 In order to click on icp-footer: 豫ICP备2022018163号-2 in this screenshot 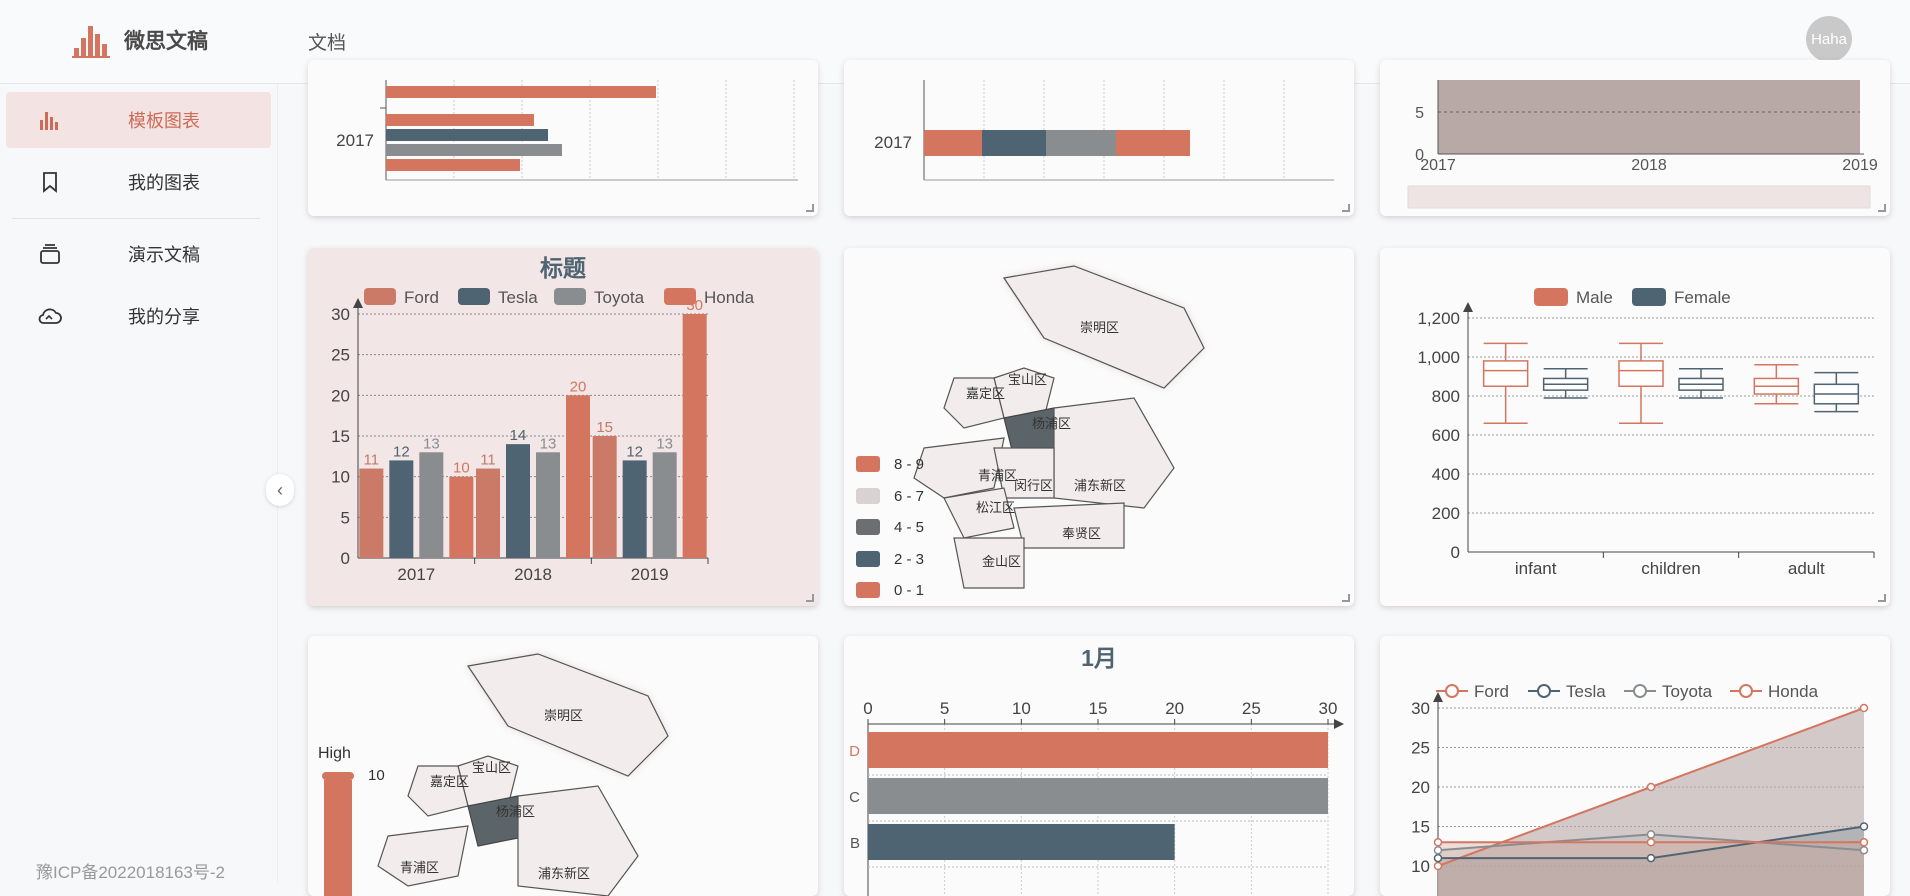, I will do `click(130, 870)`.